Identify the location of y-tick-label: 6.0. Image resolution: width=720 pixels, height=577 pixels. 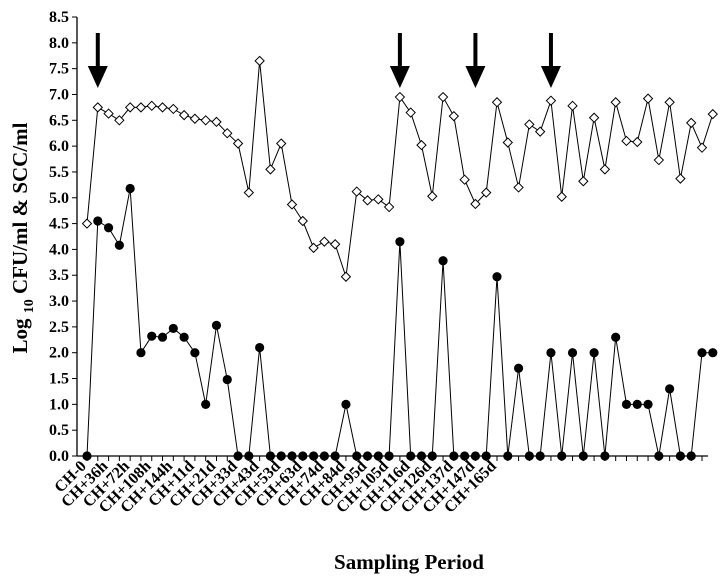
(59, 146).